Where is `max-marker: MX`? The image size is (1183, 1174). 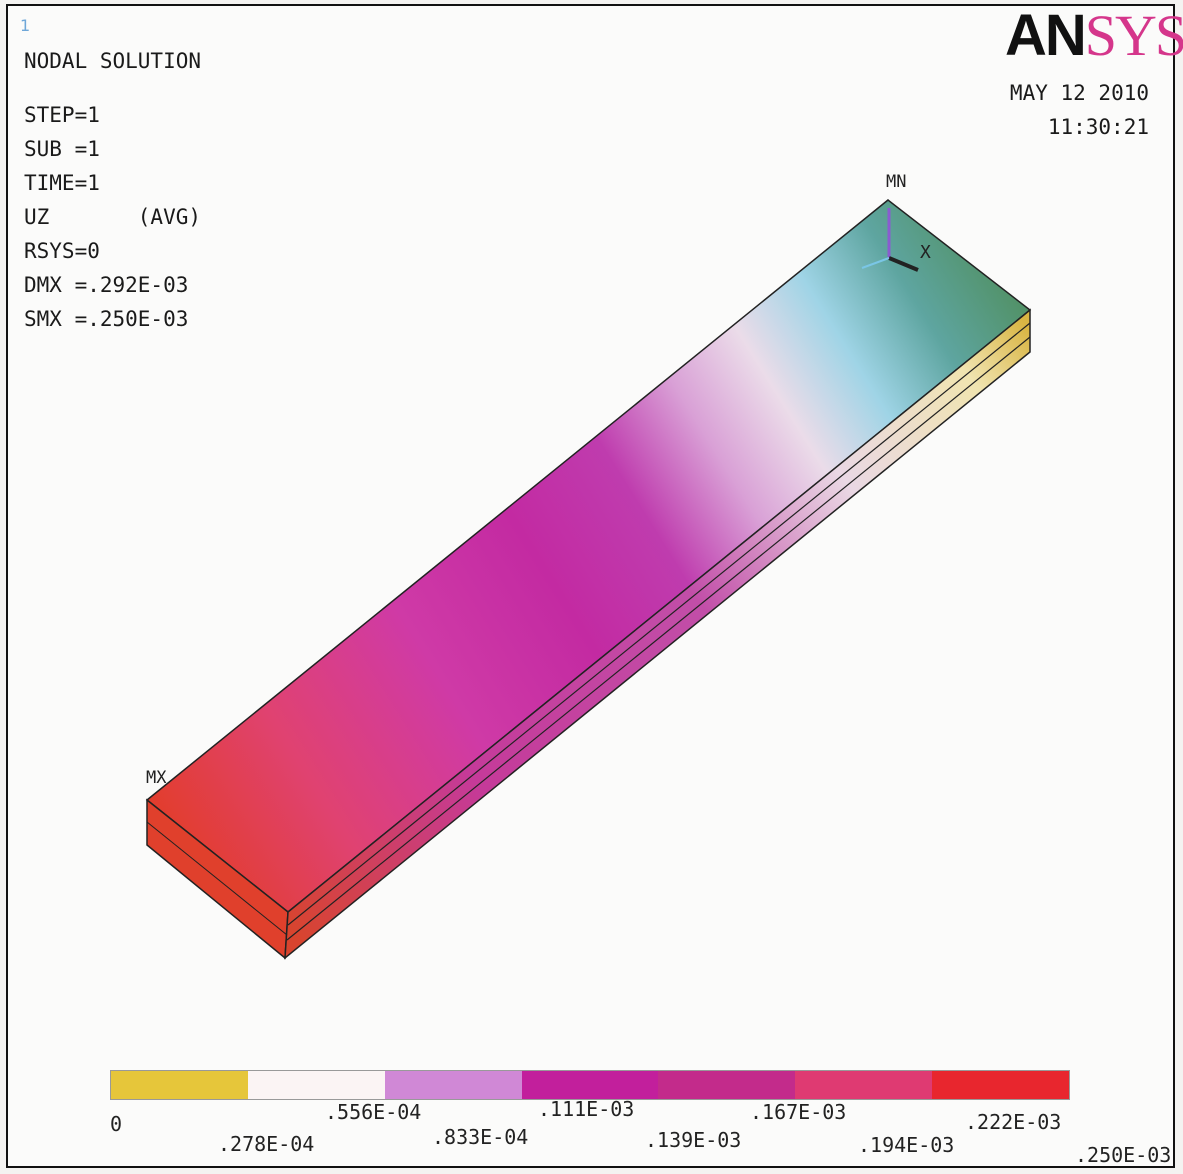
max-marker: MX is located at coordinates (156, 778).